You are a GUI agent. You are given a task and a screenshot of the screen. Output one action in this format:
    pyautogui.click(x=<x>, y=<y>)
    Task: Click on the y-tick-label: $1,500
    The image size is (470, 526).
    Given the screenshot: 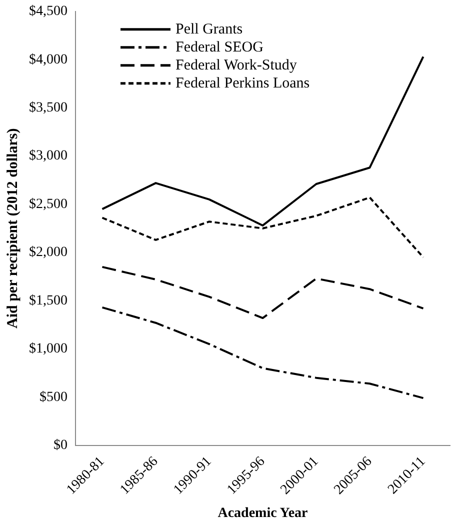 What is the action you would take?
    pyautogui.click(x=48, y=300)
    